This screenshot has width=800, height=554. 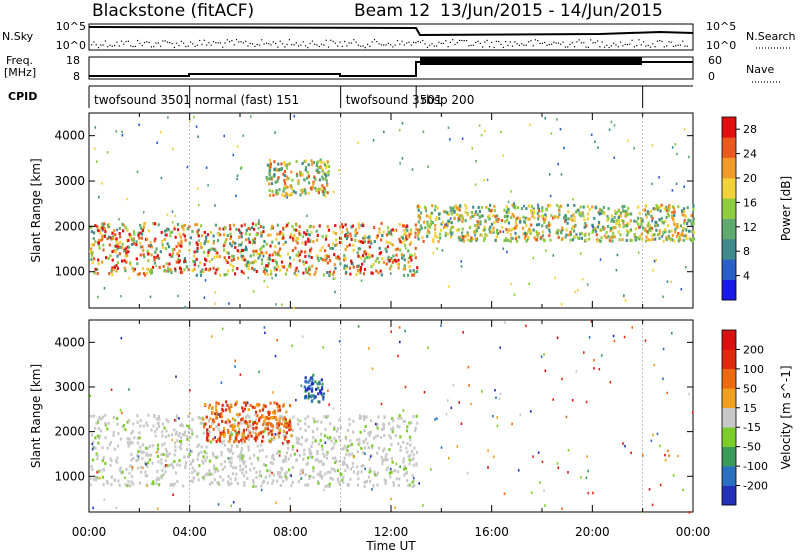 I want to click on radar-title: Blackstone (fitACF), so click(x=173, y=11).